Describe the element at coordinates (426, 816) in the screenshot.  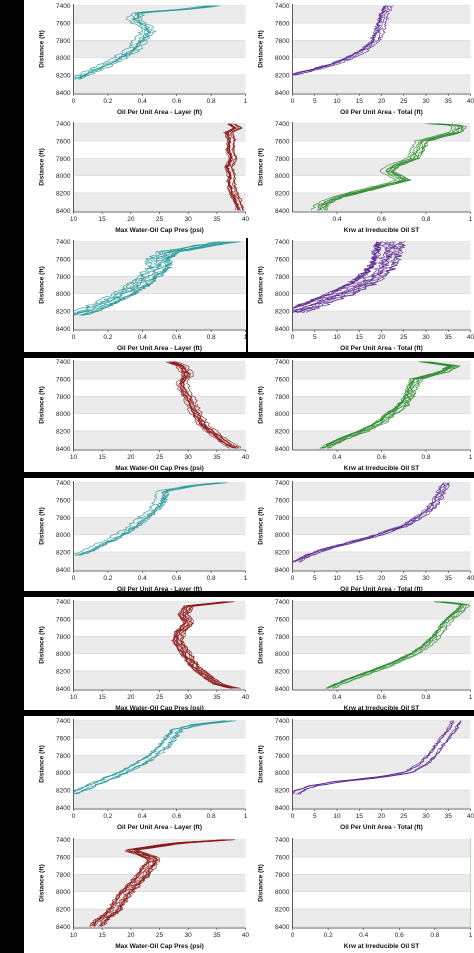
I see `x-tick-label: 30` at that location.